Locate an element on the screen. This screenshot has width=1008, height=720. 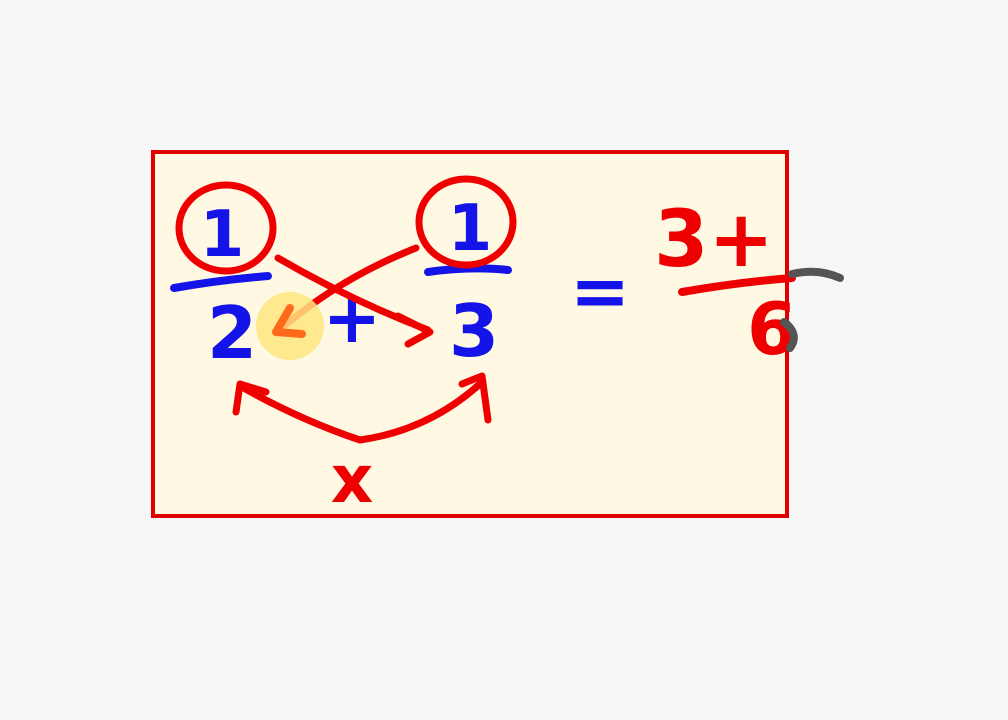
cursor-highlight is located at coordinates (290, 326).